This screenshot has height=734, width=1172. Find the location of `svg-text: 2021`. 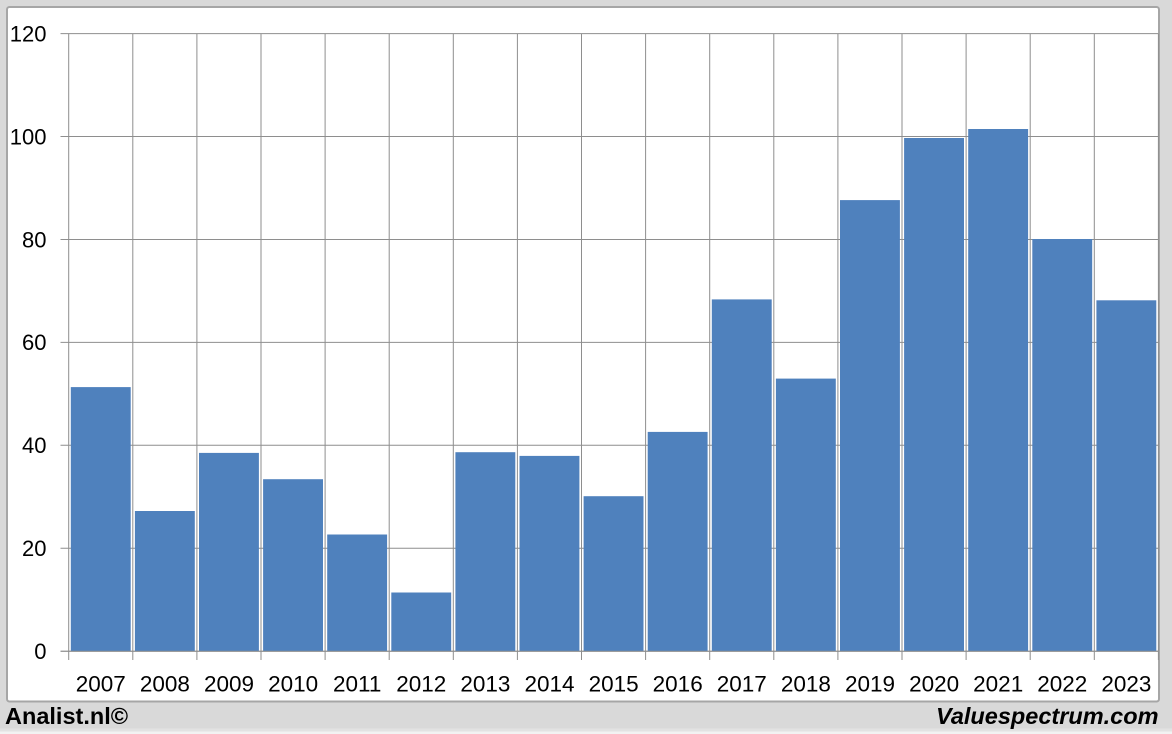

svg-text: 2021 is located at coordinates (998, 684).